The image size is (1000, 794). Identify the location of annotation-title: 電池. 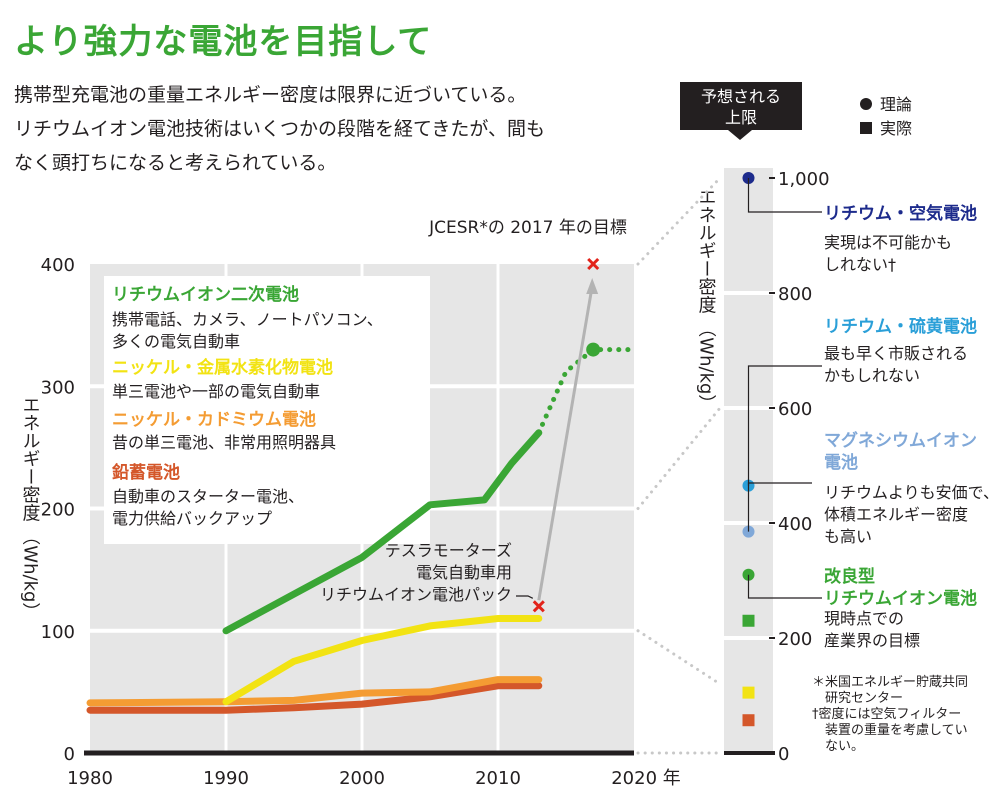
(841, 462).